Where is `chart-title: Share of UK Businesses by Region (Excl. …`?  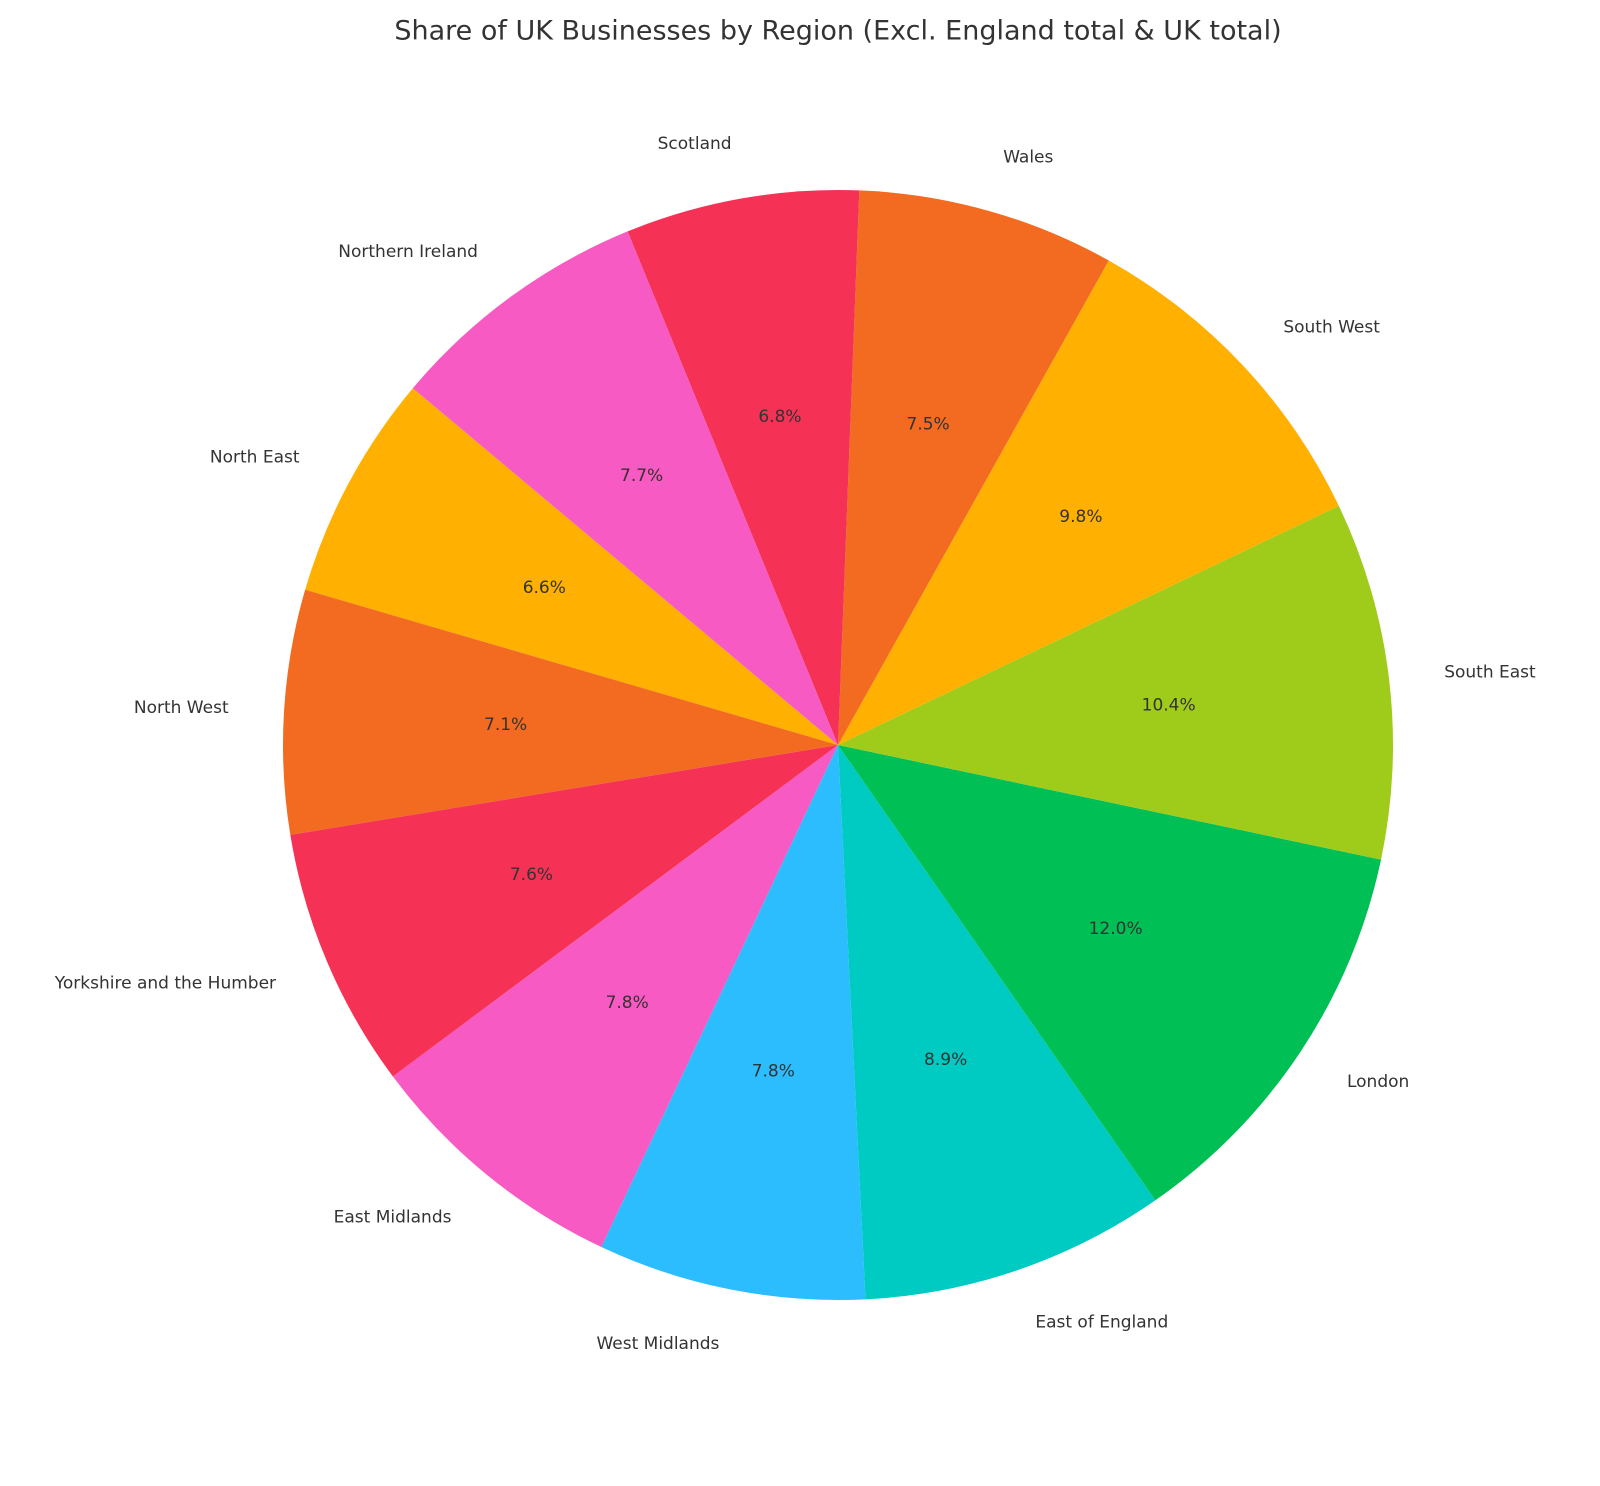 chart-title: Share of UK Businesses by Region (Excl. … is located at coordinates (837, 31).